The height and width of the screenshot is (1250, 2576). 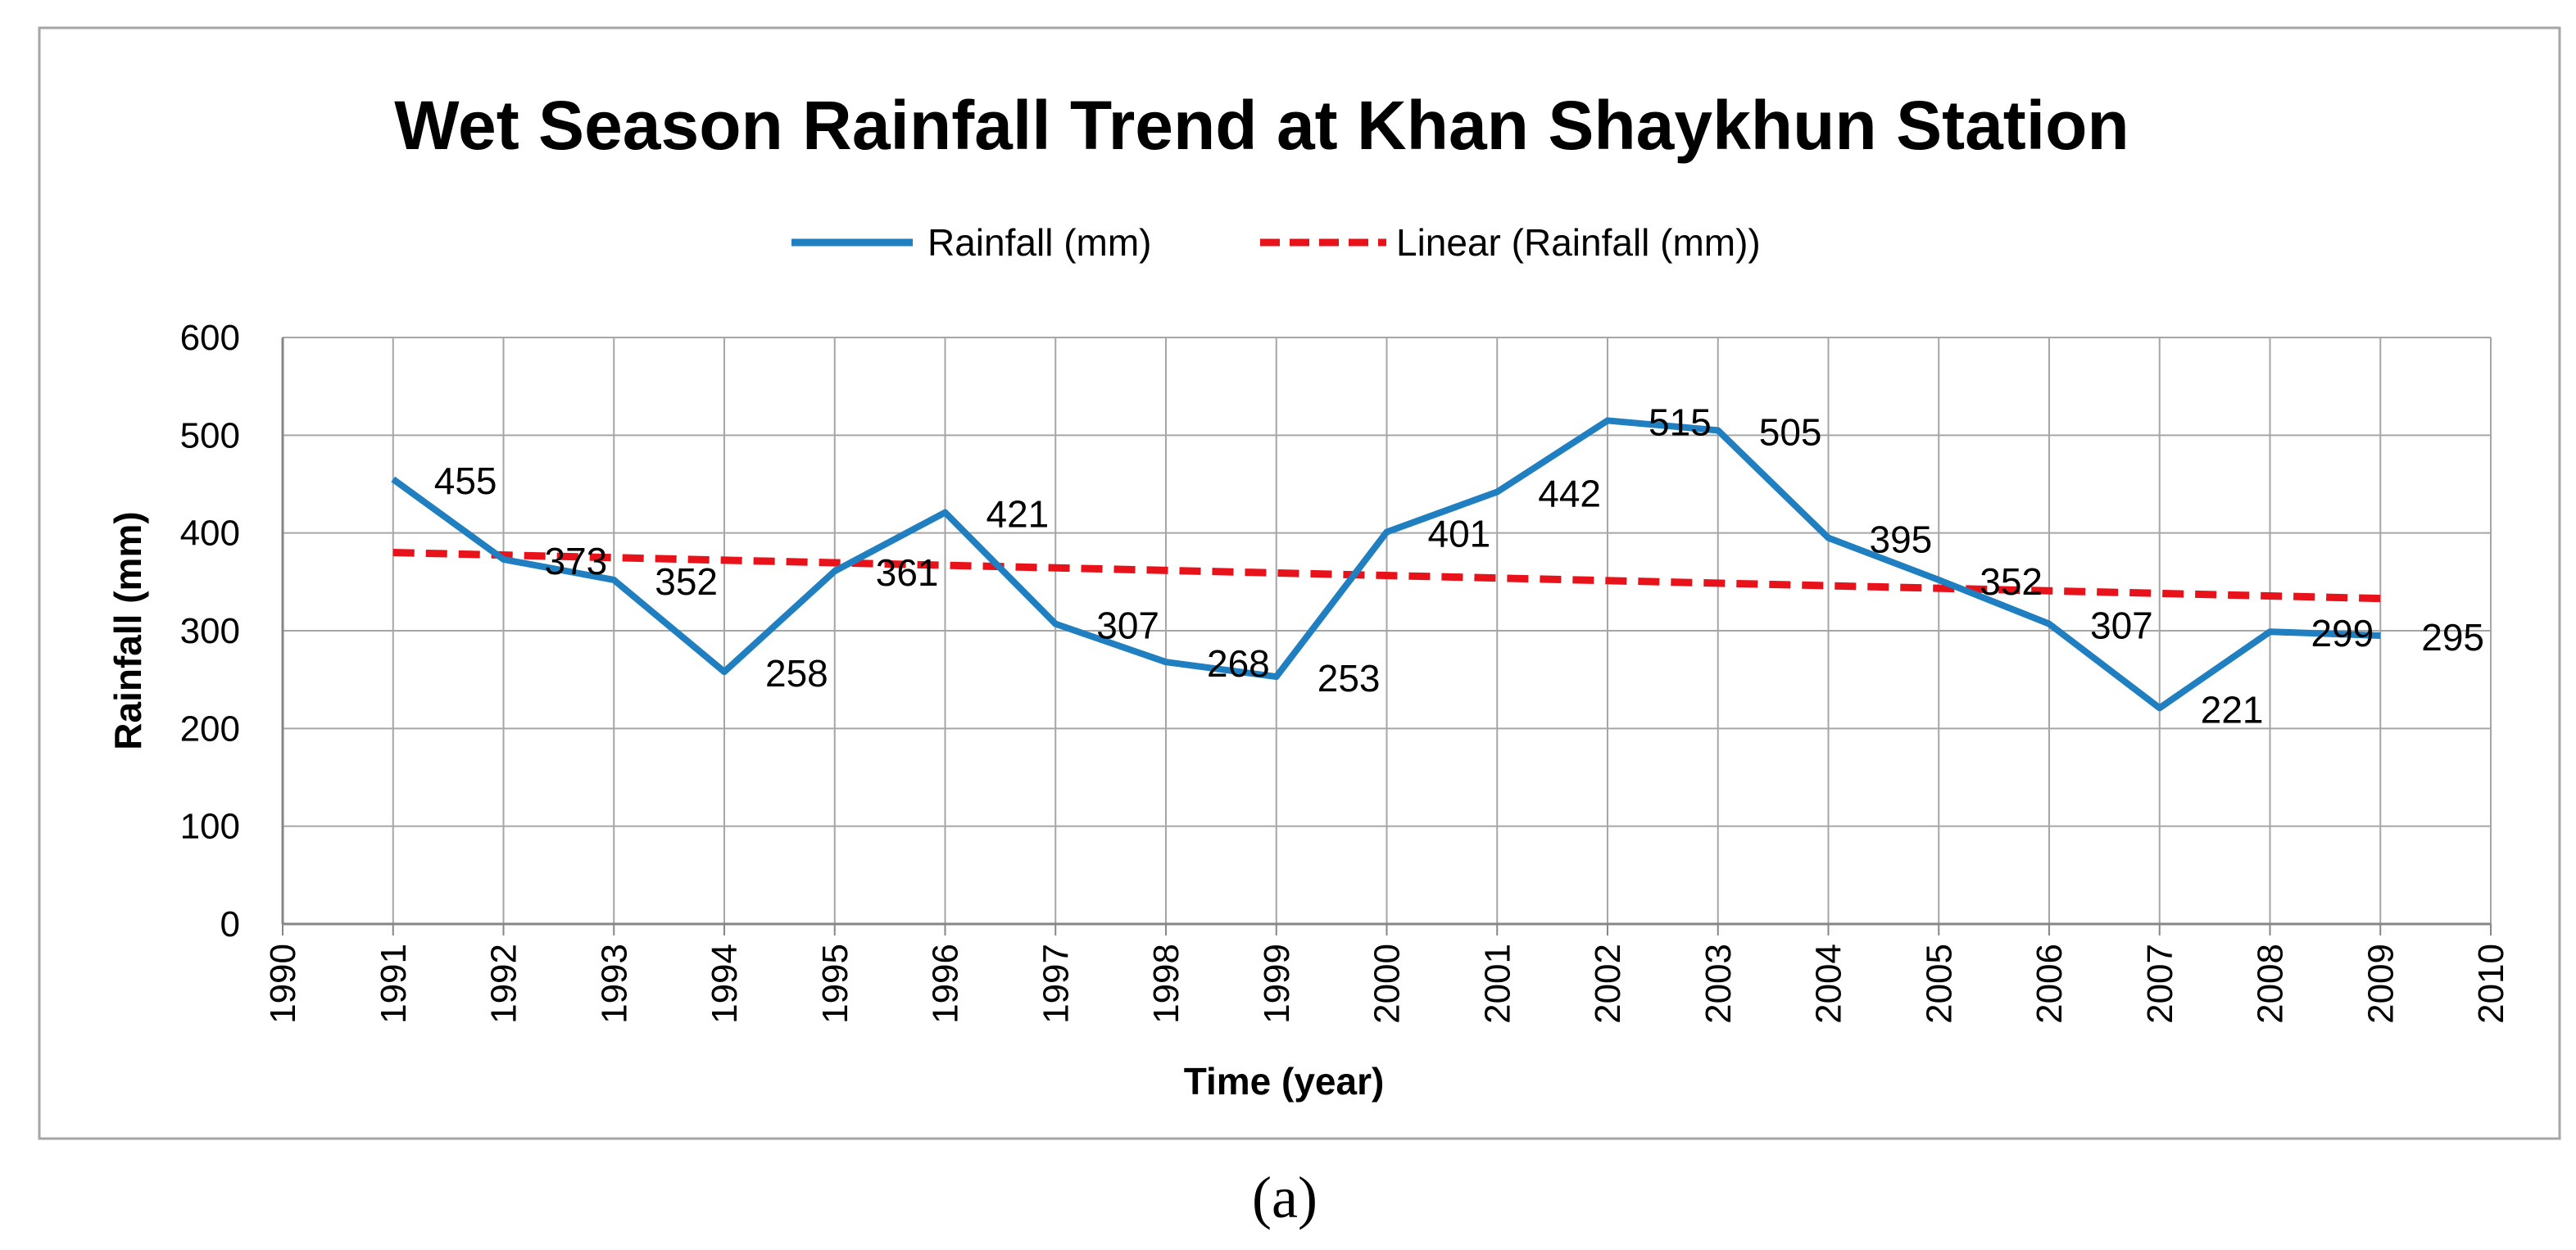 What do you see at coordinates (1349, 679) in the screenshot?
I see `data-label: 253` at bounding box center [1349, 679].